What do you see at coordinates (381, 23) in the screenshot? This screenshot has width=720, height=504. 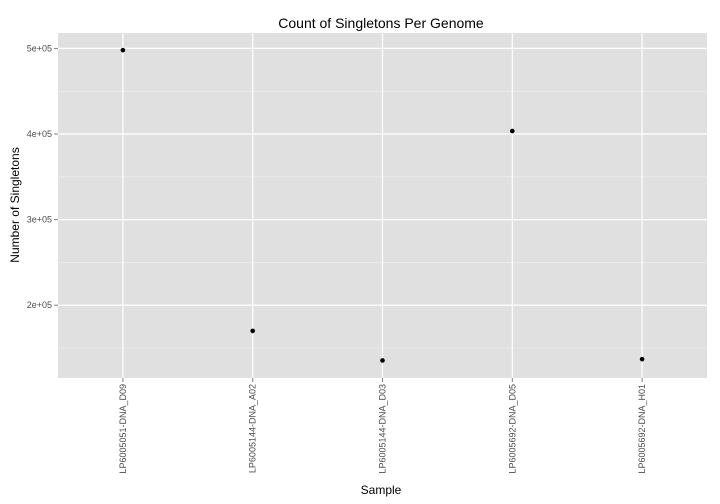 I see `chart-title: Count of Singletons Per Genome` at bounding box center [381, 23].